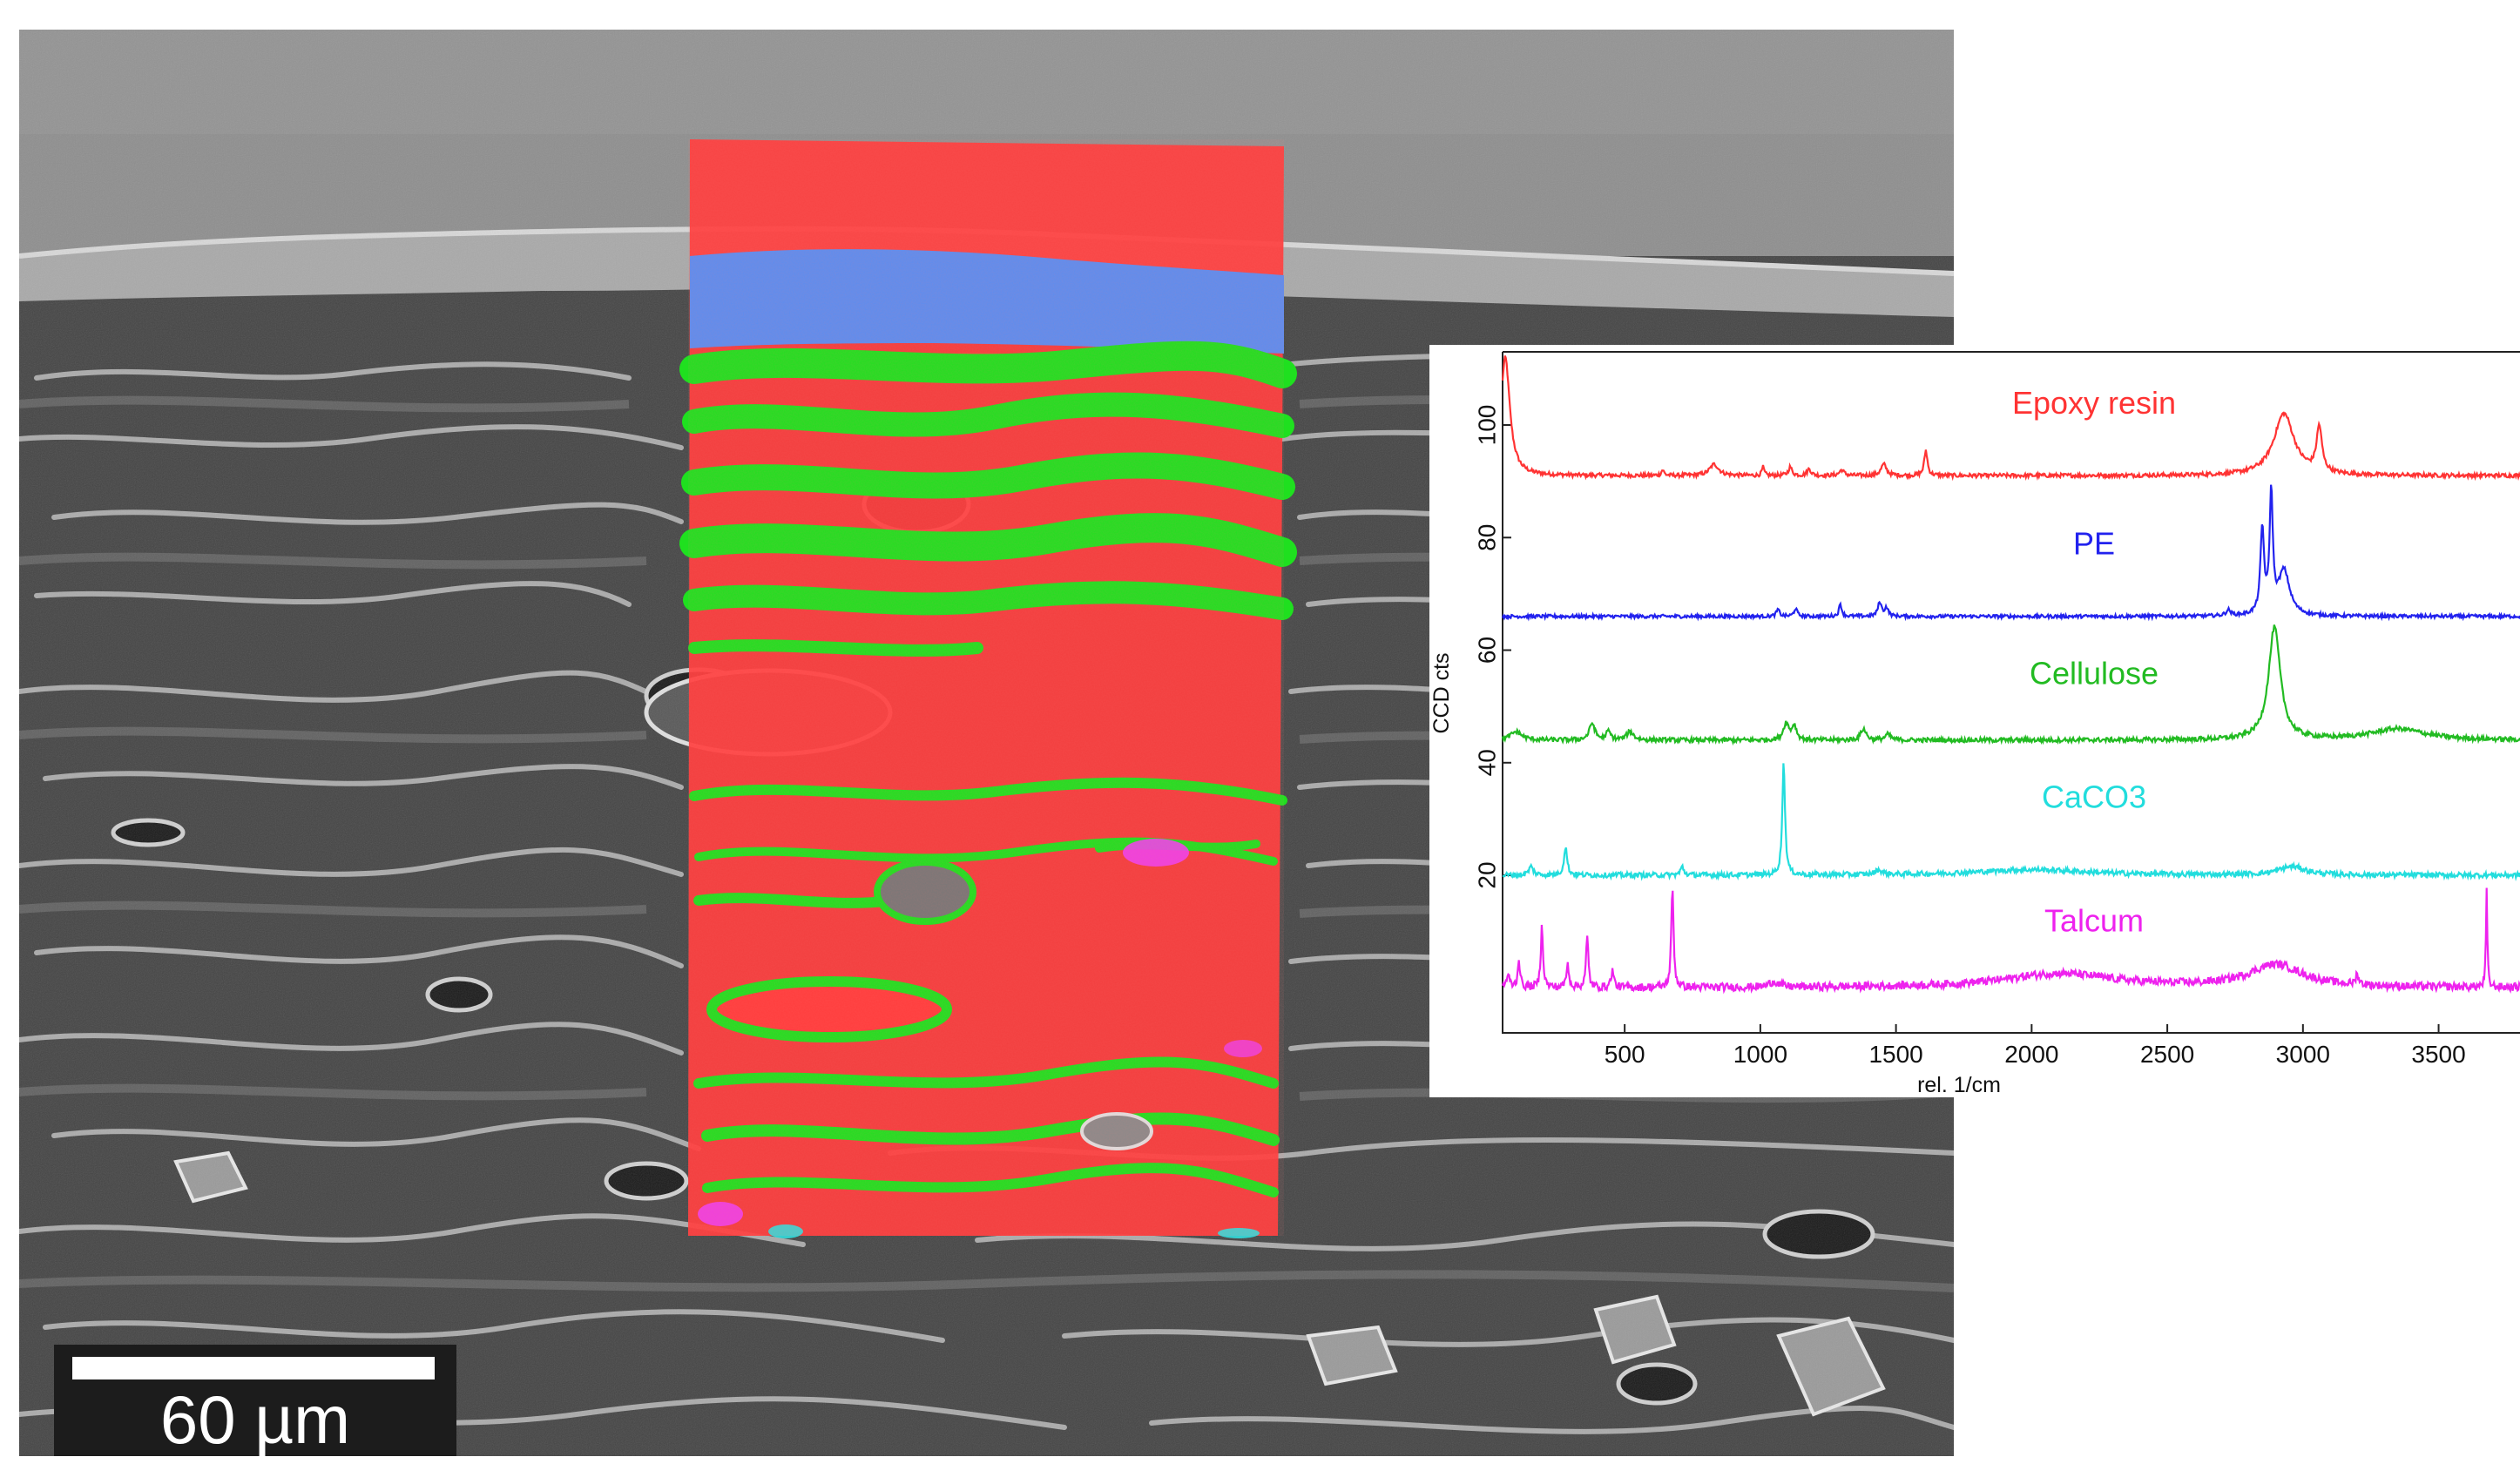 The height and width of the screenshot is (1457, 2520). What do you see at coordinates (1760, 1054) in the screenshot?
I see `x-tick-label: 1000` at bounding box center [1760, 1054].